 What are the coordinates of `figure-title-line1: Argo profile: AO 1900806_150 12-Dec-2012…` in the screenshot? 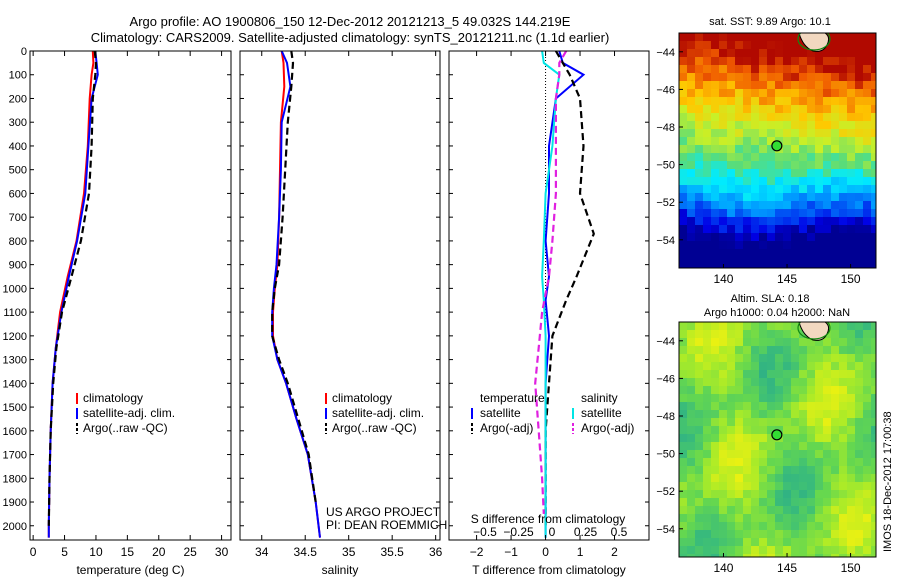 It's located at (350, 21).